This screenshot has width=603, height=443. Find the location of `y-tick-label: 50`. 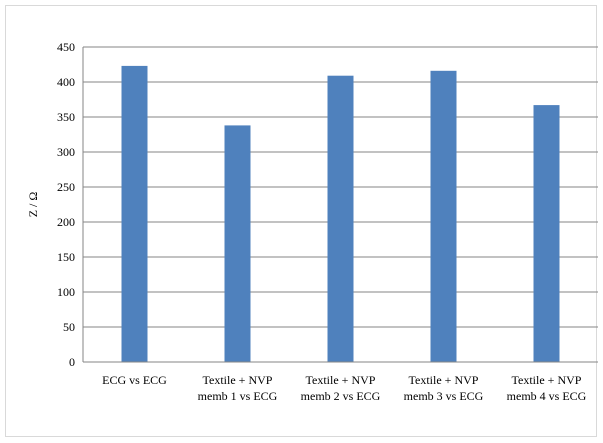

y-tick-label: 50 is located at coordinates (69, 327).